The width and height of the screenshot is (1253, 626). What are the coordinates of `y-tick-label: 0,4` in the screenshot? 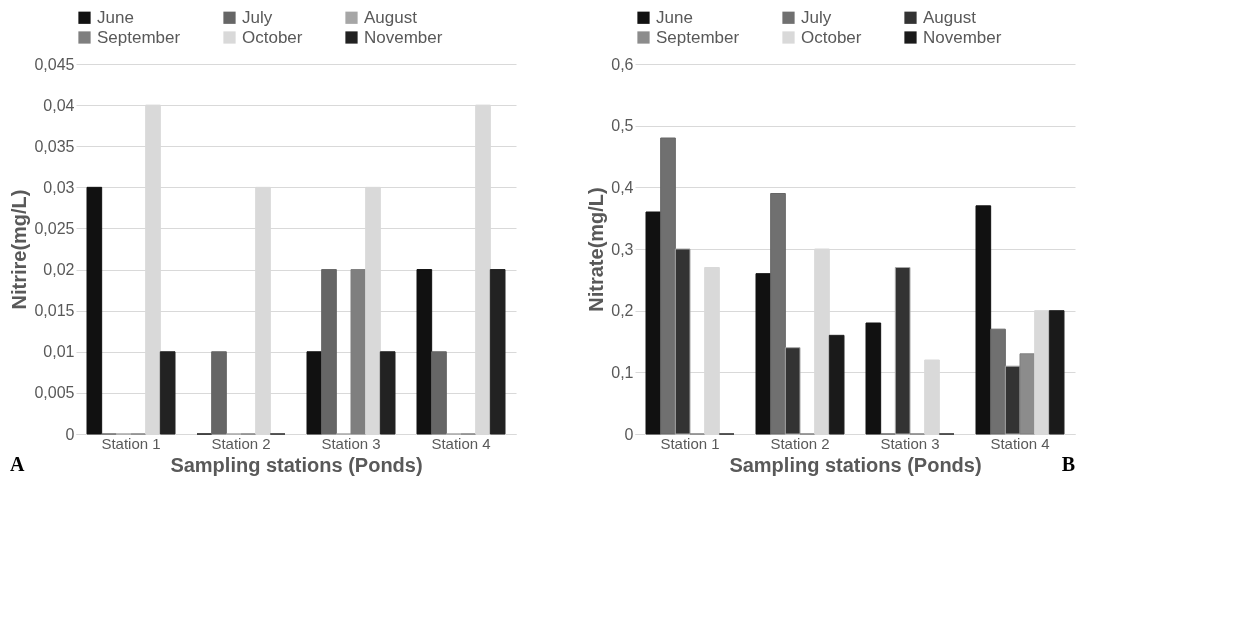 It's located at (622, 187).